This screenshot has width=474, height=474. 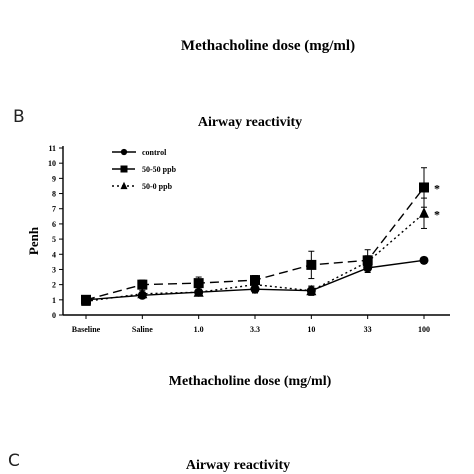 What do you see at coordinates (19, 117) in the screenshot?
I see `panel-b-label: B` at bounding box center [19, 117].